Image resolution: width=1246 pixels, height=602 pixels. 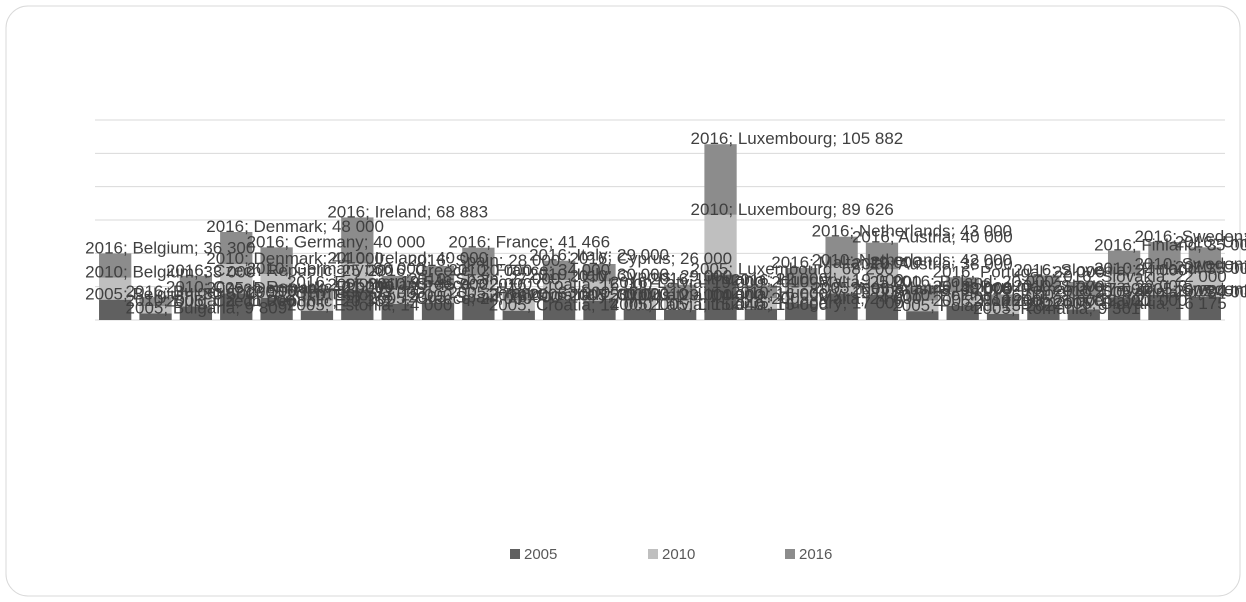 I want to click on data-label-part: Bulgaria, so click(x=204, y=292).